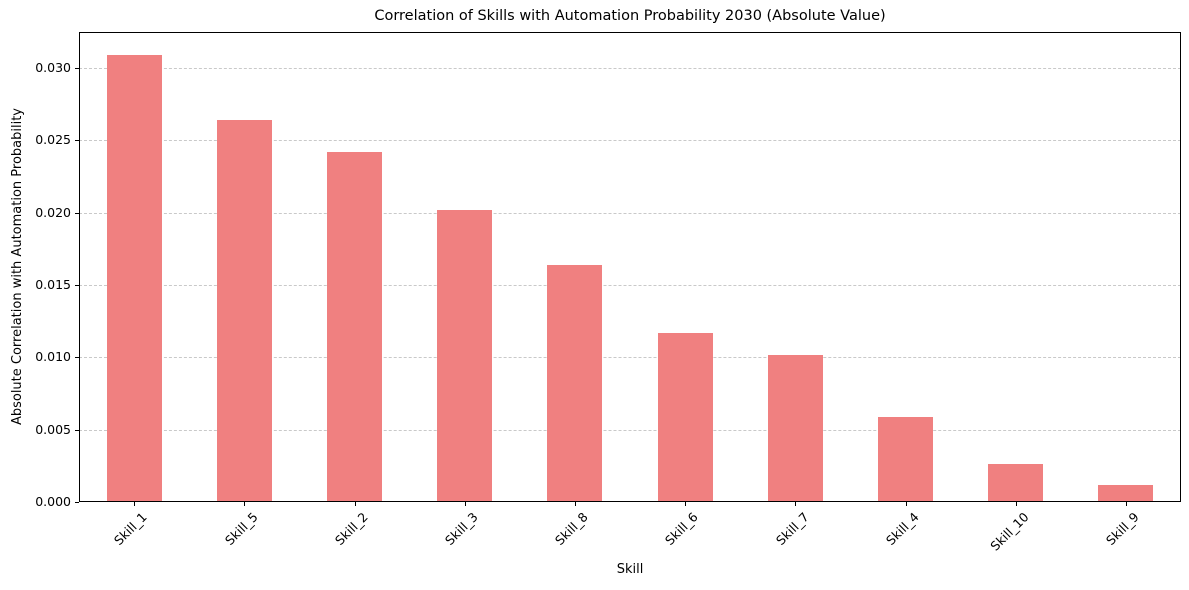  What do you see at coordinates (131, 529) in the screenshot?
I see `x-tick-label: Skill_1` at bounding box center [131, 529].